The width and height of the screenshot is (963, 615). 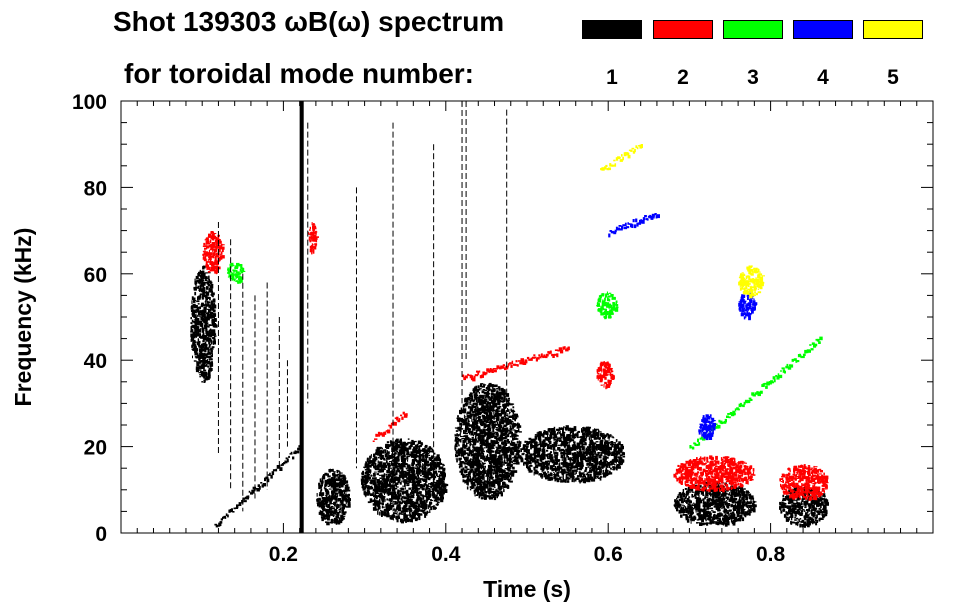 What do you see at coordinates (446, 554) in the screenshot?
I see `x-tick-label: 0.4` at bounding box center [446, 554].